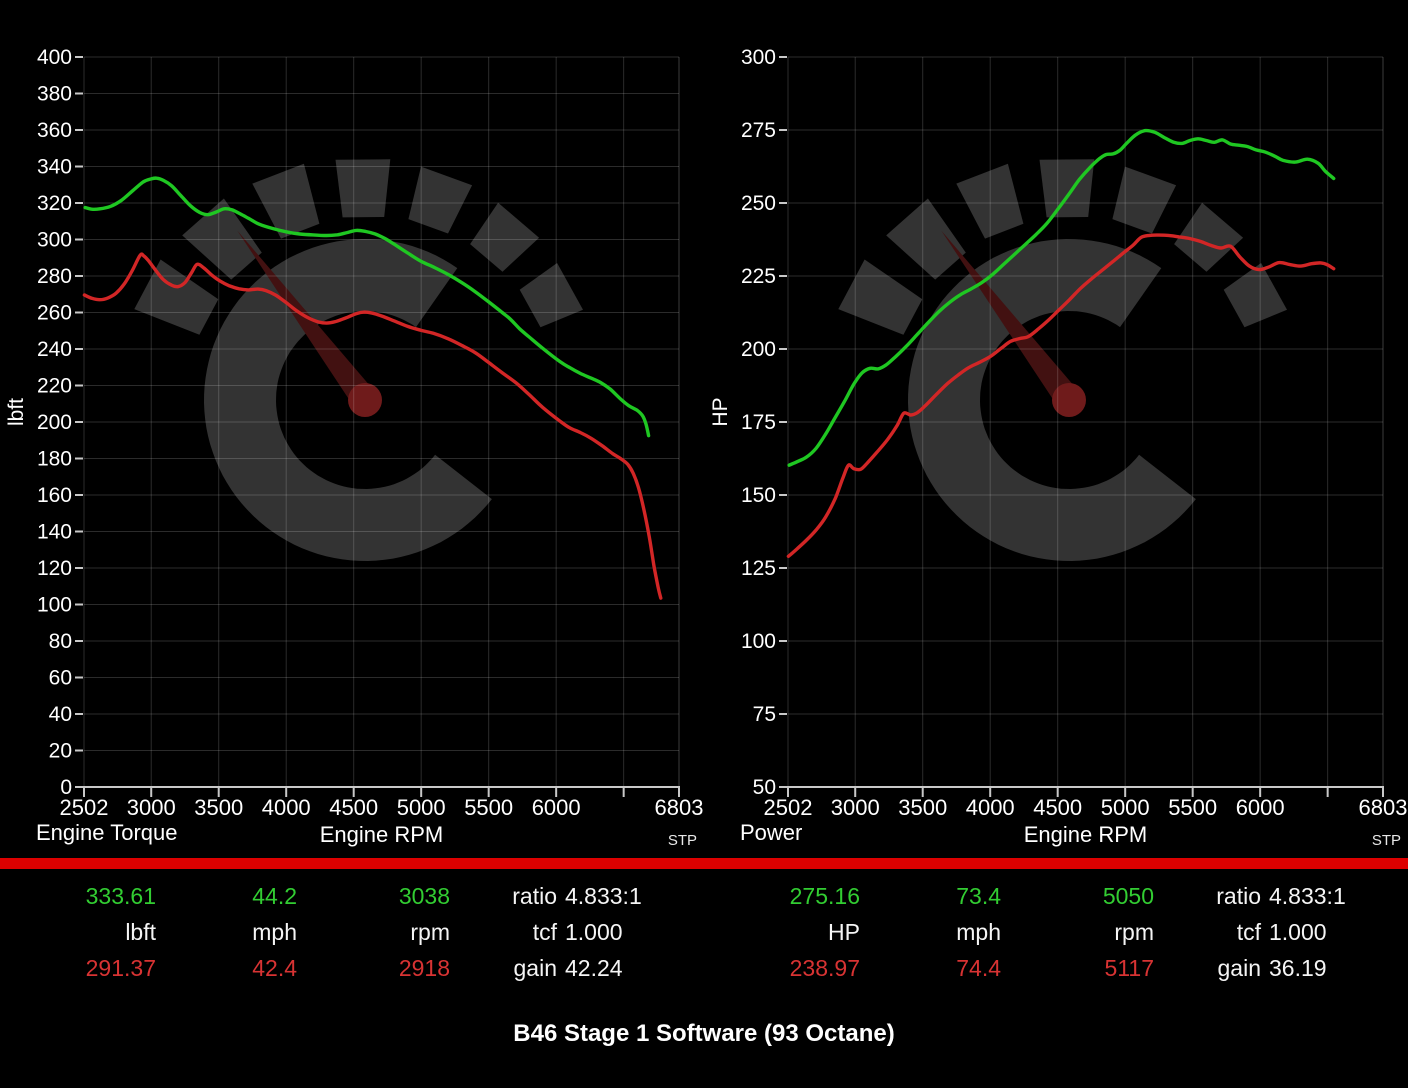  I want to click on y-tick-label: 380, so click(54, 94).